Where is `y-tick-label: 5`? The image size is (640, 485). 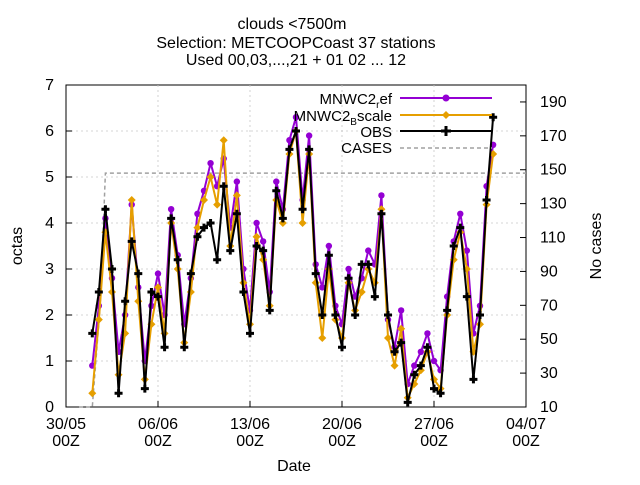 y-tick-label: 5 is located at coordinates (49, 177).